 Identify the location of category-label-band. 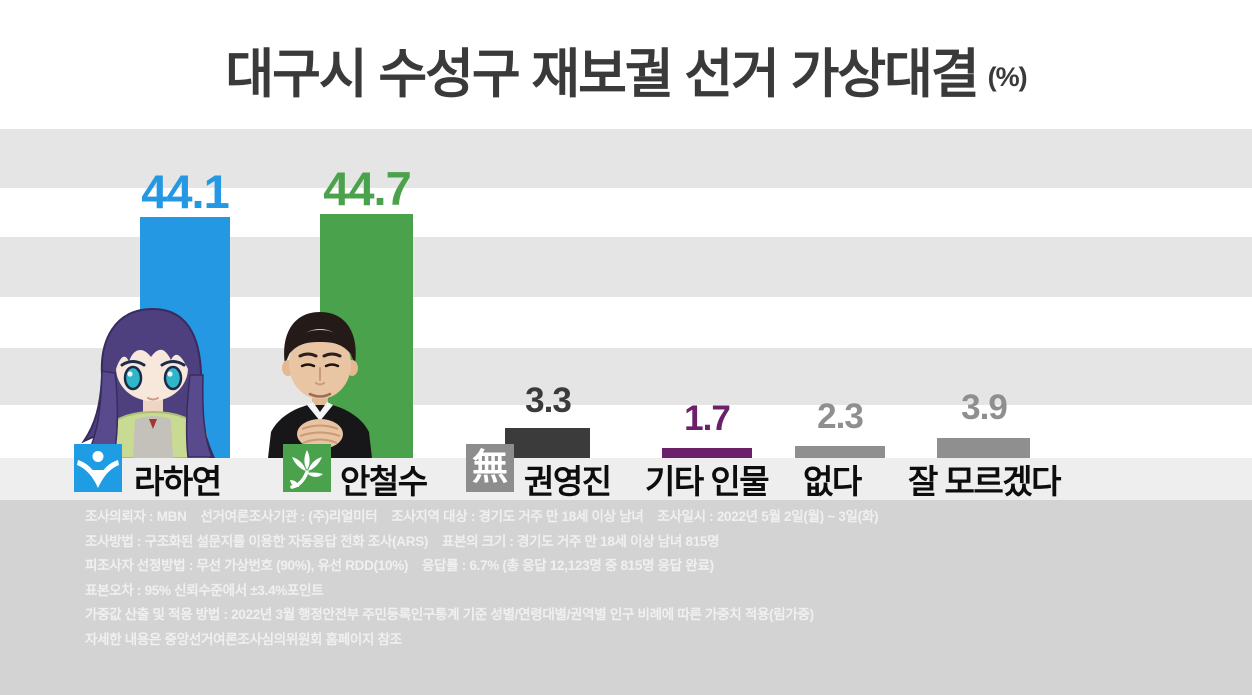
(626, 479).